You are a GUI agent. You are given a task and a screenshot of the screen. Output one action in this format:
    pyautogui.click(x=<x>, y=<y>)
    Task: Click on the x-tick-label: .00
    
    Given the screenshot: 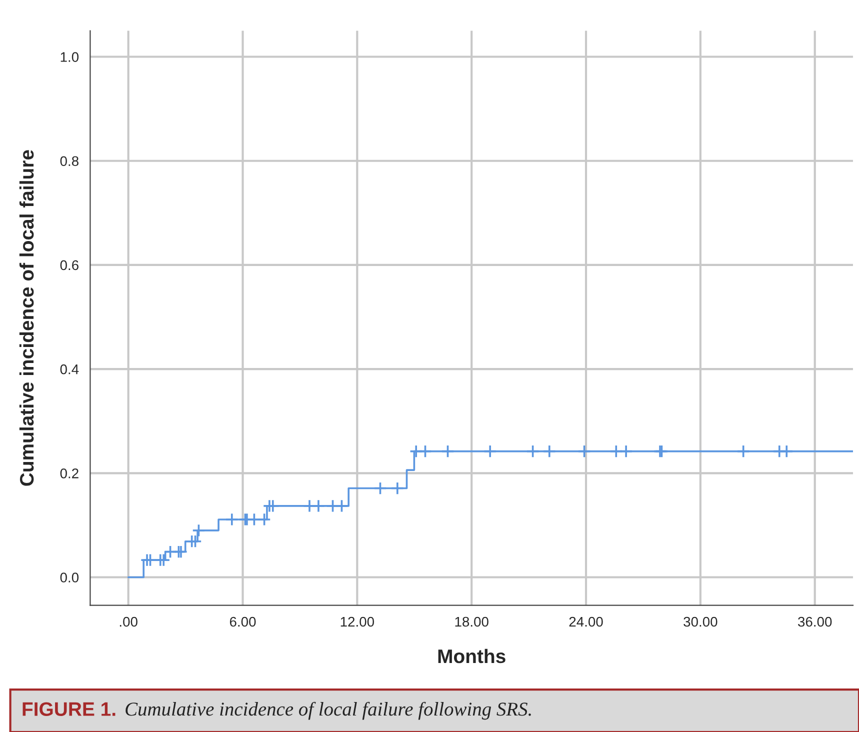 What is the action you would take?
    pyautogui.click(x=129, y=621)
    